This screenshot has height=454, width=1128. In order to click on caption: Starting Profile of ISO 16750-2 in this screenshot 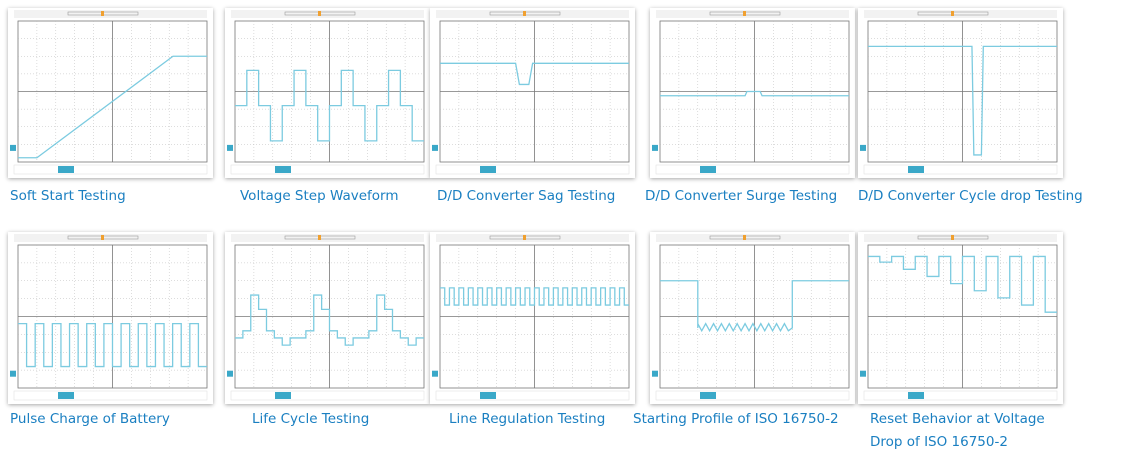, I will do `click(736, 419)`.